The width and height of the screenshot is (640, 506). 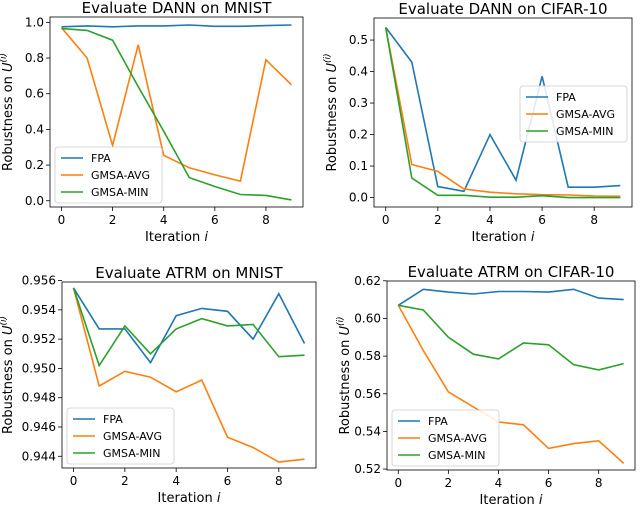 What do you see at coordinates (189, 273) in the screenshot?
I see `chart-title: Evaluate ATRM on MNIST` at bounding box center [189, 273].